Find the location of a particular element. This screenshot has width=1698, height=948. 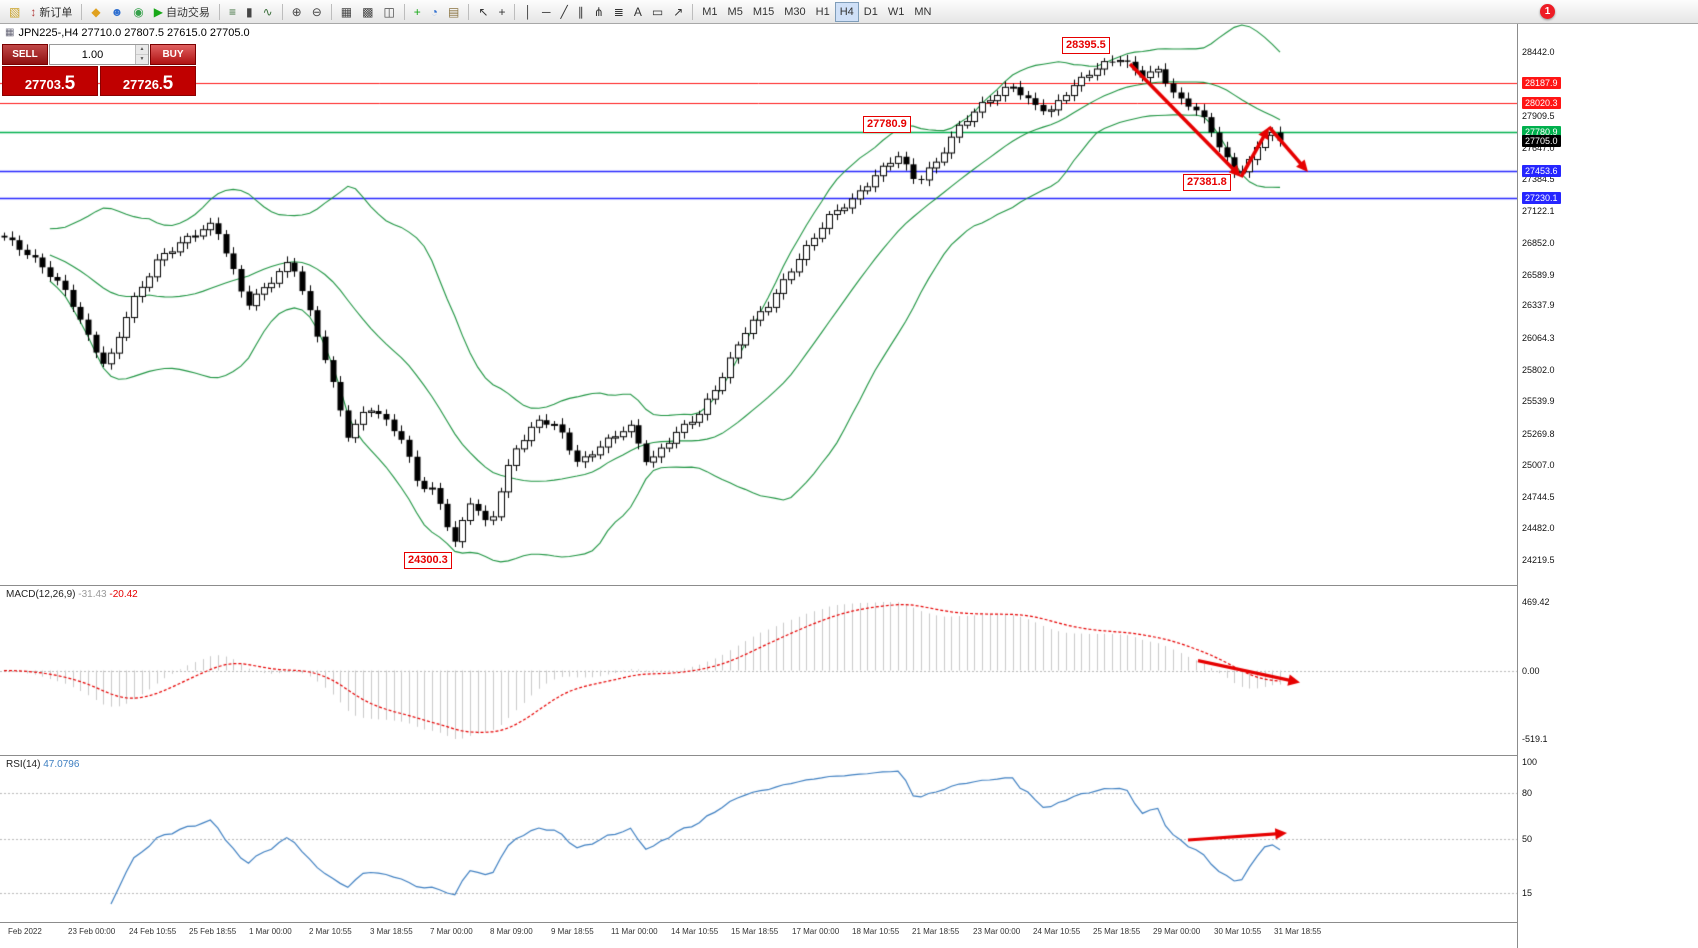

time-label: 31 Mar 18:55 is located at coordinates (1298, 931).